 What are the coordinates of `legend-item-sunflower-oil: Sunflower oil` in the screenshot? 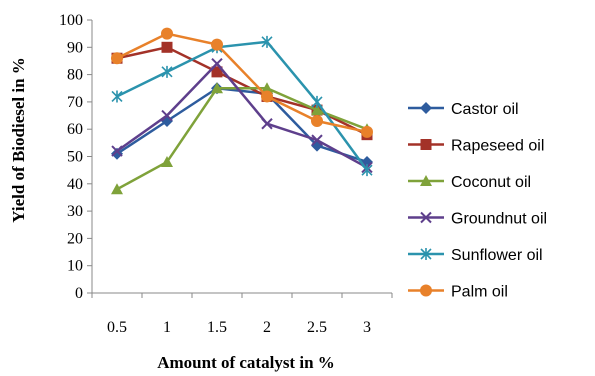 It's located at (475, 255).